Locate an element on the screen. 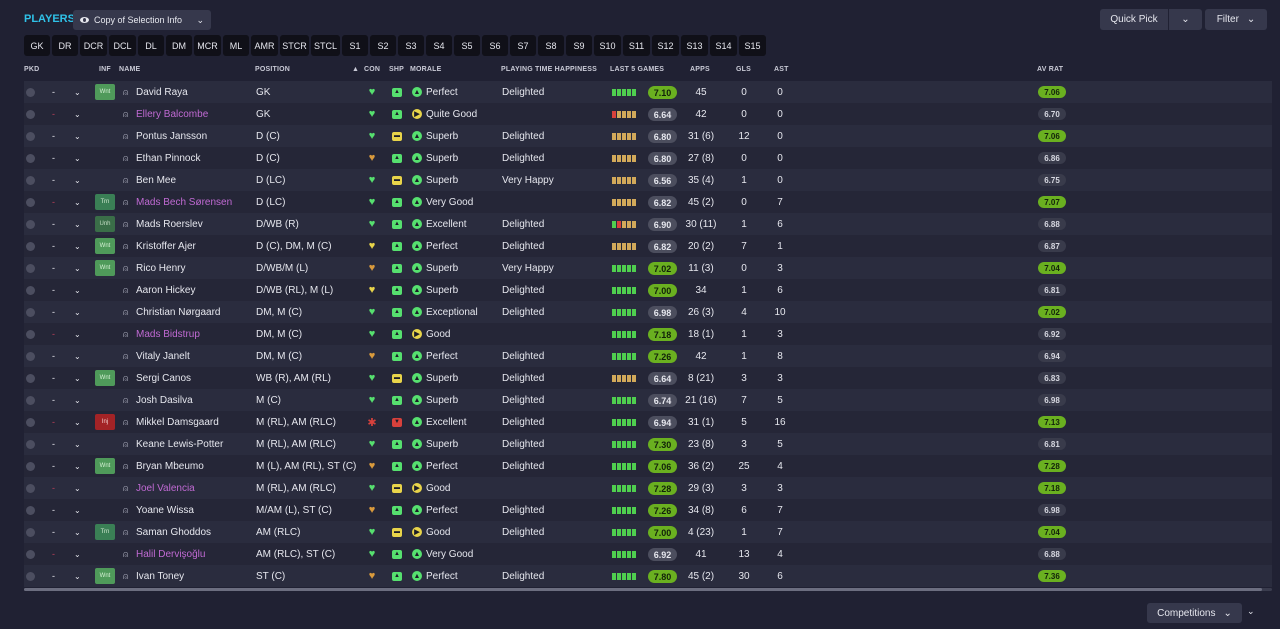 Image resolution: width=1280 pixels, height=629 pixels. player-name: Pontus Jansson is located at coordinates (172, 136).